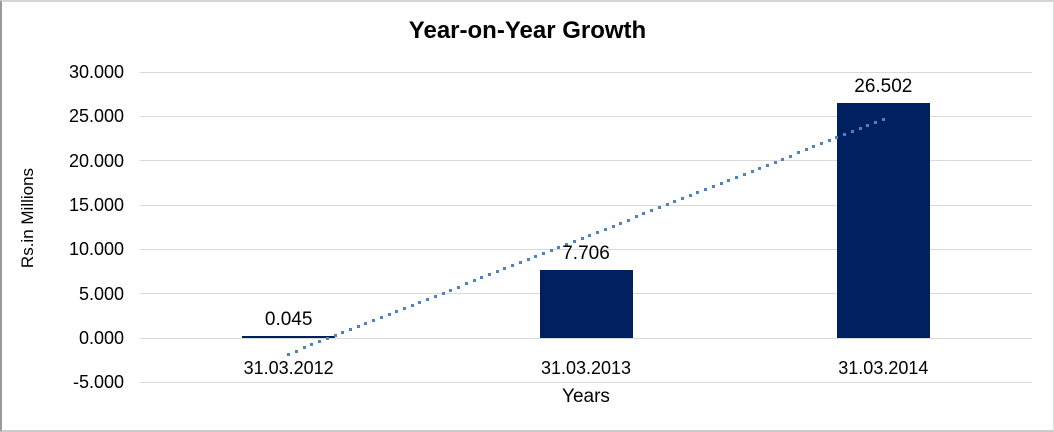 This screenshot has height=432, width=1054. I want to click on x-category-label: 31.03.2013, so click(586, 368).